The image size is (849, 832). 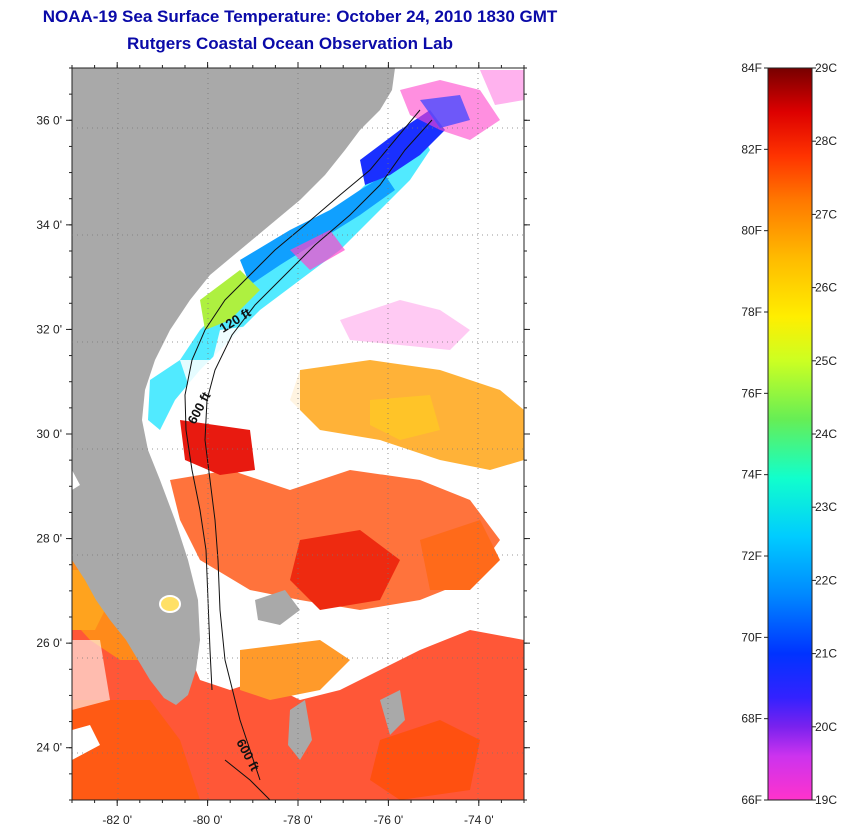 What do you see at coordinates (790, 434) in the screenshot?
I see `colorbar` at bounding box center [790, 434].